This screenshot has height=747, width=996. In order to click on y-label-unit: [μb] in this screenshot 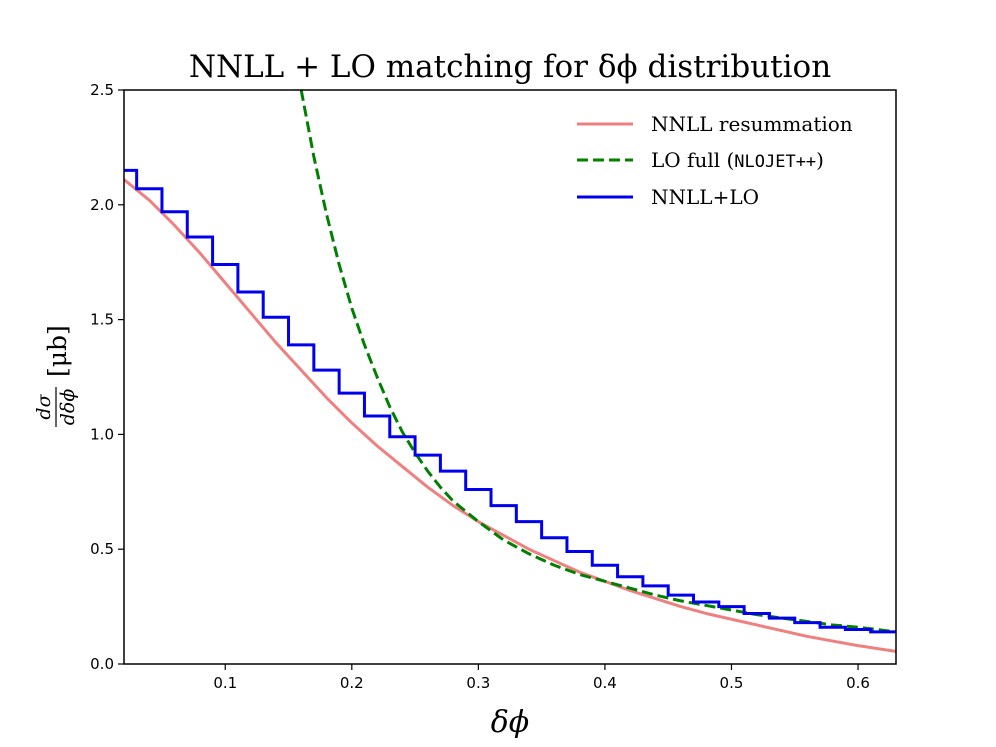, I will do `click(57, 351)`.